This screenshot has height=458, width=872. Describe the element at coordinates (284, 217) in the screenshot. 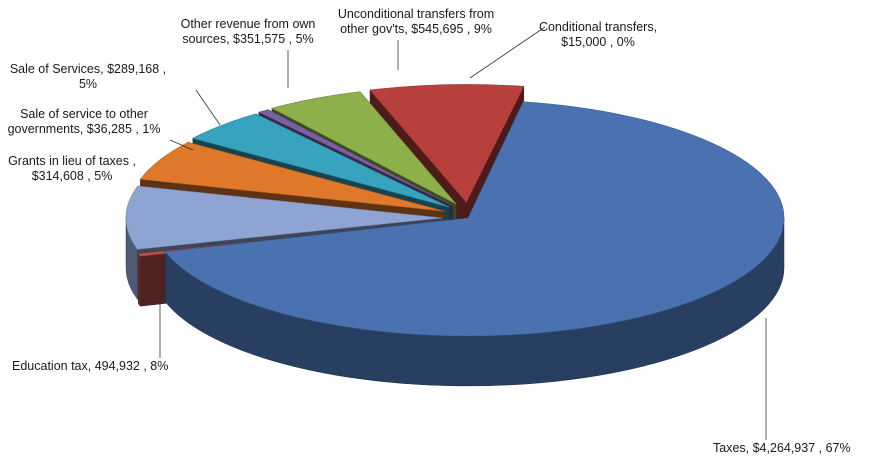

I see `pie-slice-top-unconditional-transfers-from-other-gov-ts` at that location.